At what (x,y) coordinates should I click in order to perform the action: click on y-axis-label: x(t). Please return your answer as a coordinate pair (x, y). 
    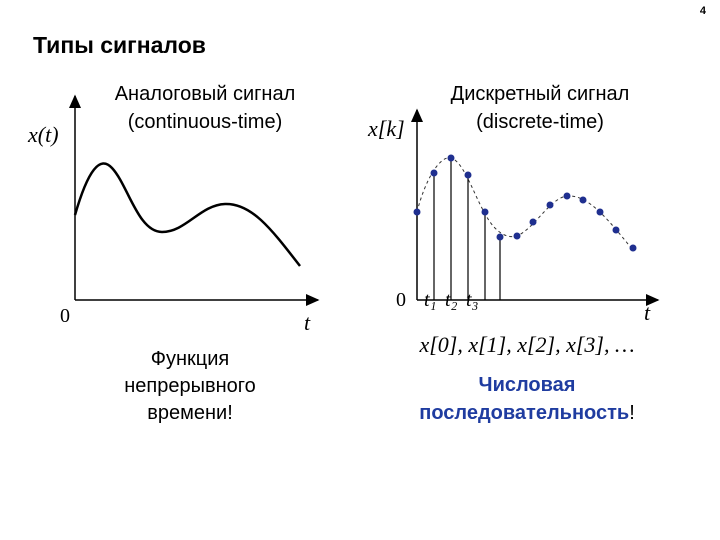
    Looking at the image, I should click on (43, 134).